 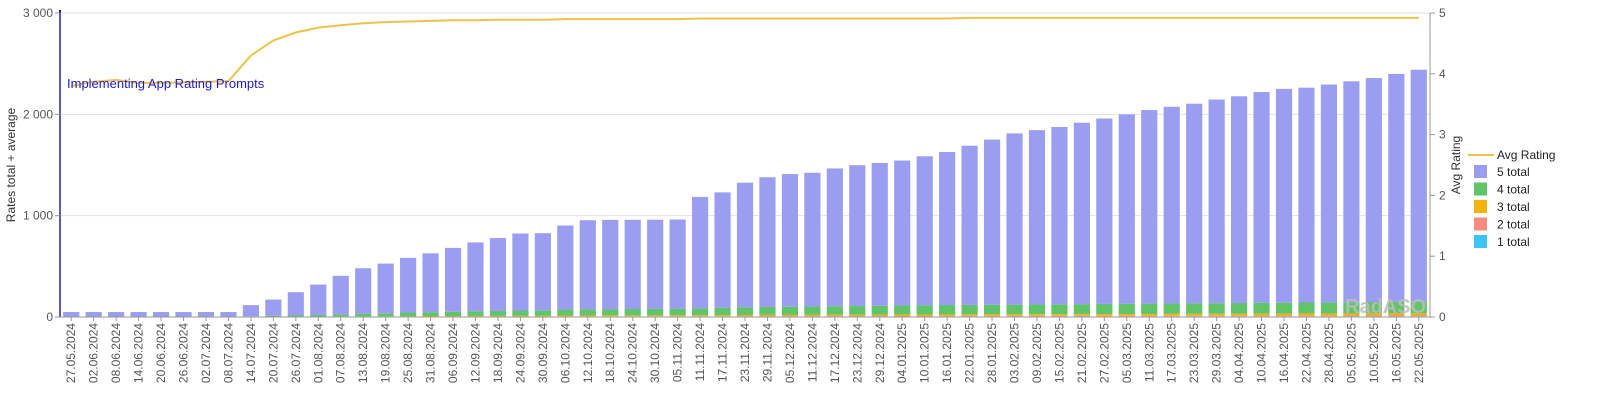 What do you see at coordinates (1513, 225) in the screenshot?
I see `legend-label-2-total: 2 total` at bounding box center [1513, 225].